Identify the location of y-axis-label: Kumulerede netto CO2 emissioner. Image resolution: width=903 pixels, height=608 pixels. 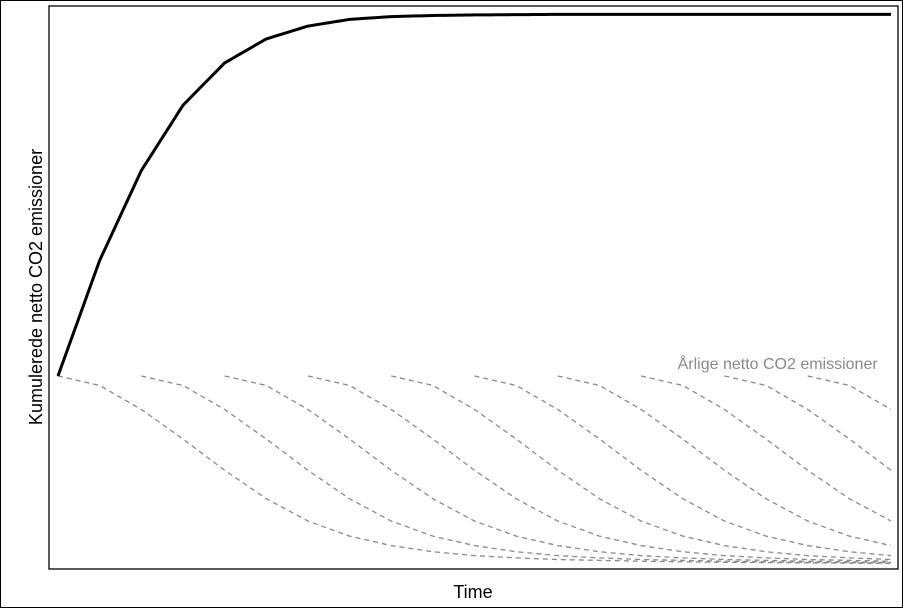
(36, 287).